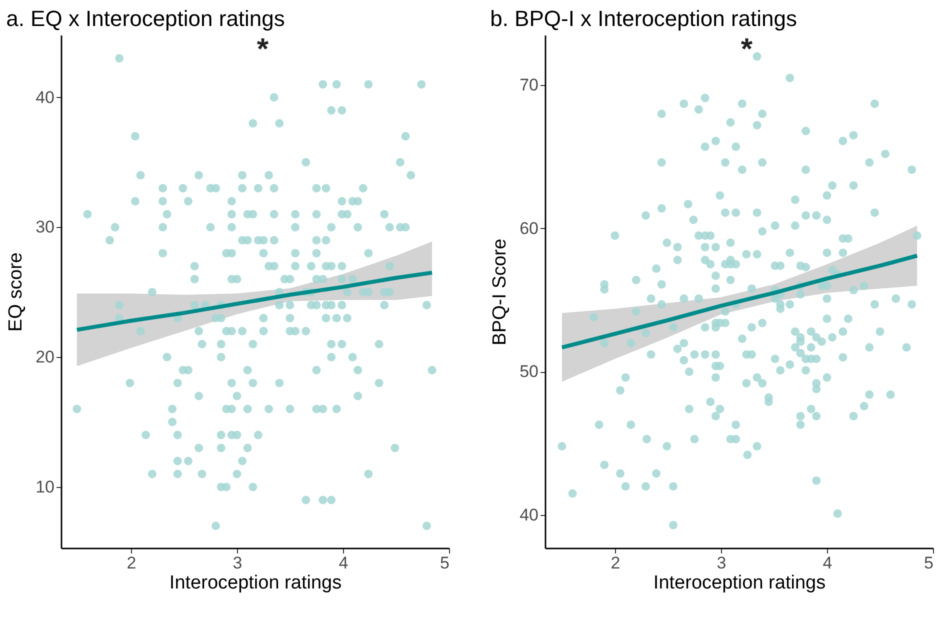 The width and height of the screenshot is (947, 626). What do you see at coordinates (145, 18) in the screenshot?
I see `chart-title: a. EQ x Interoception ratings` at bounding box center [145, 18].